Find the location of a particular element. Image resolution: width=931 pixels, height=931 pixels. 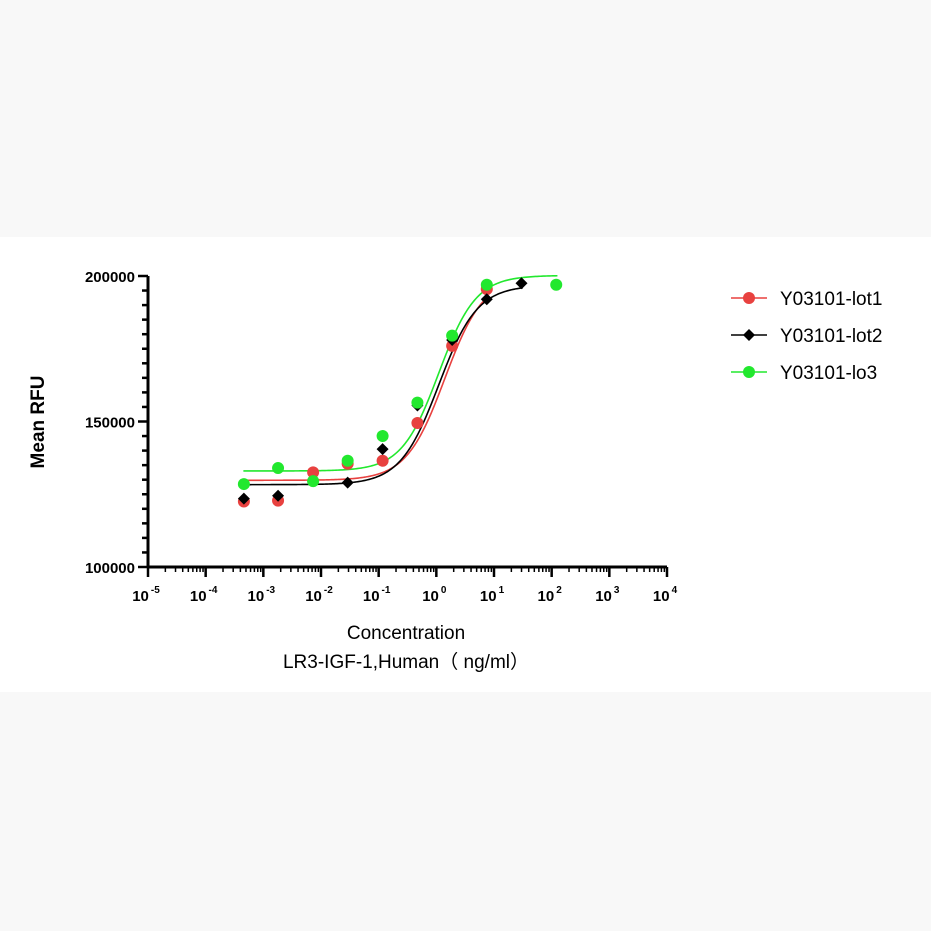

y-tick-labels: 100000 150000 200000 is located at coordinates (110, 423).